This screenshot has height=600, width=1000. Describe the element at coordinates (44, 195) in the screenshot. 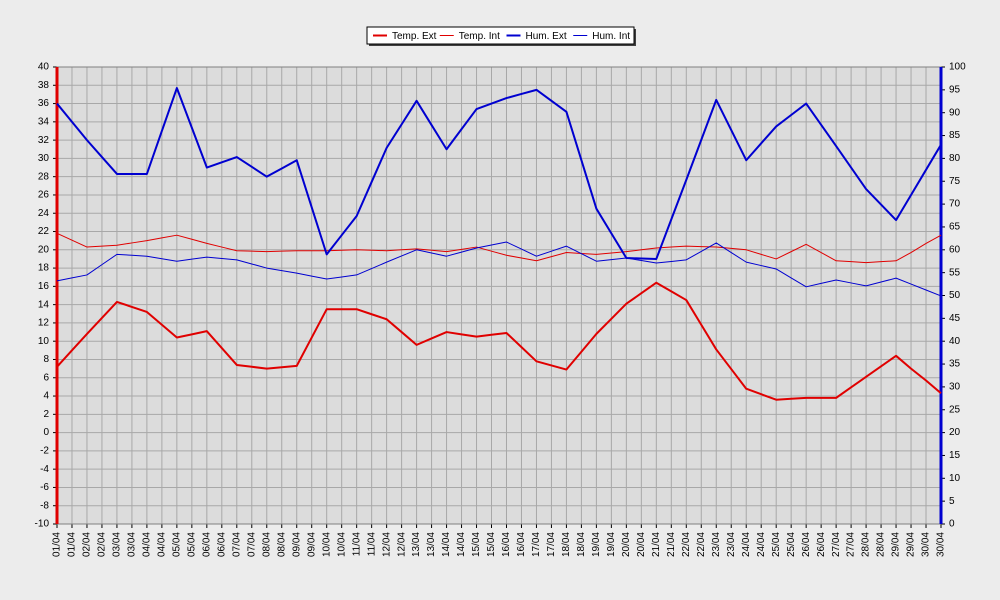

I see `y-tick-label: 26` at that location.